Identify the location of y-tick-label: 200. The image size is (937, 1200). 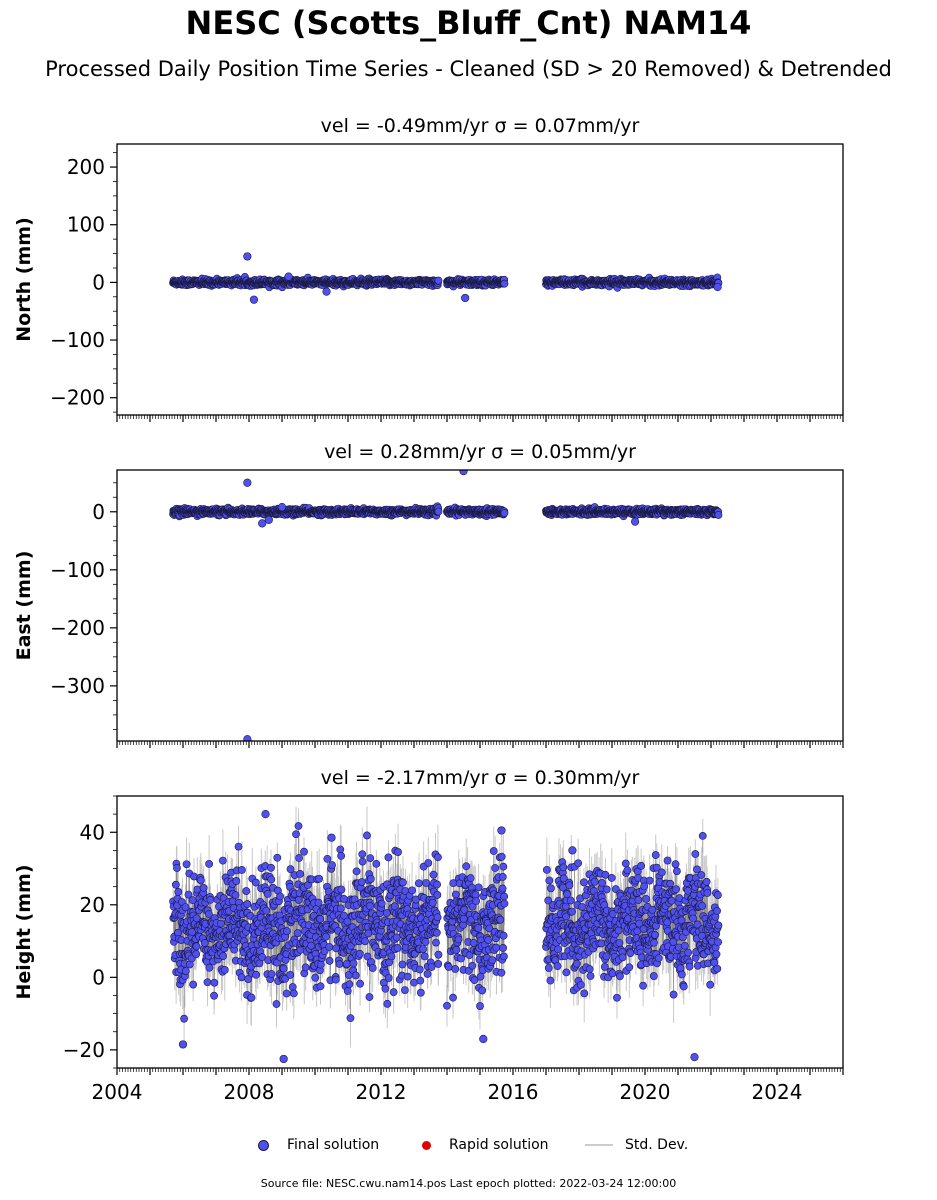
(86, 167).